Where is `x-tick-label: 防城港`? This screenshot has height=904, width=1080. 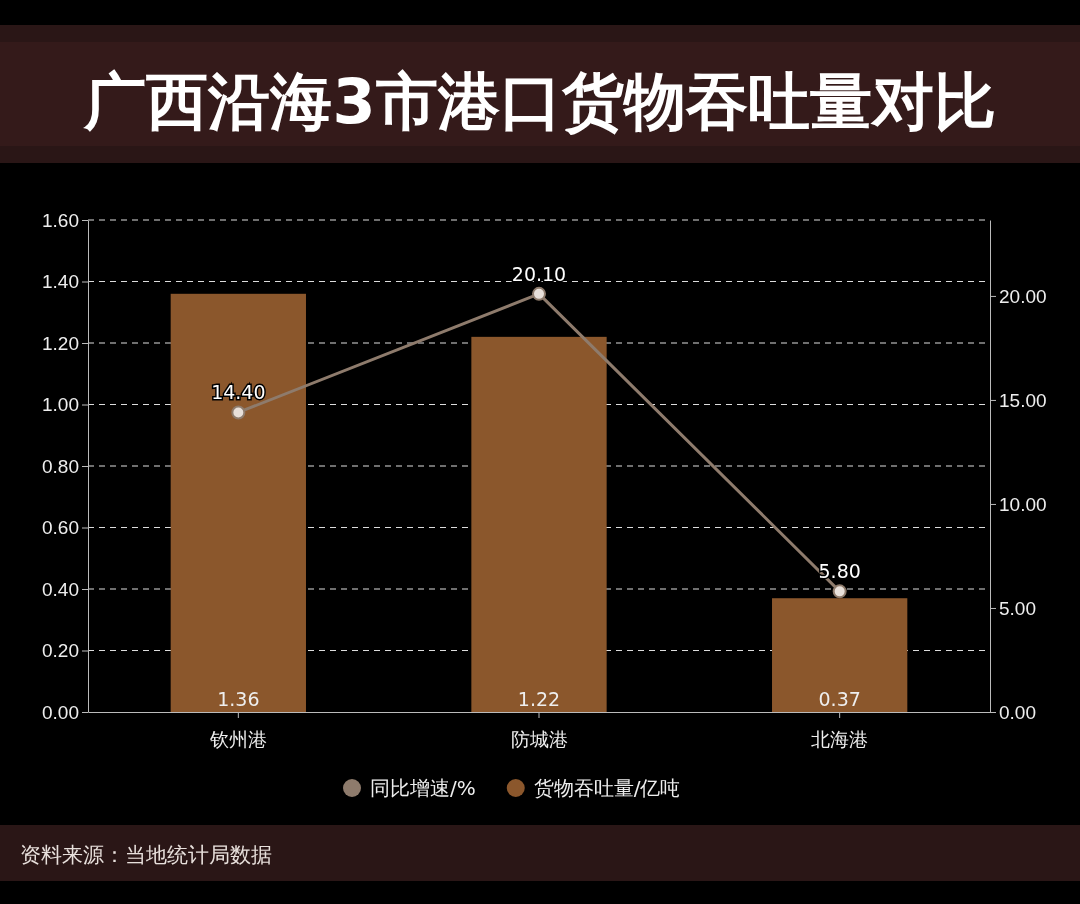 x-tick-label: 防城港 is located at coordinates (539, 739).